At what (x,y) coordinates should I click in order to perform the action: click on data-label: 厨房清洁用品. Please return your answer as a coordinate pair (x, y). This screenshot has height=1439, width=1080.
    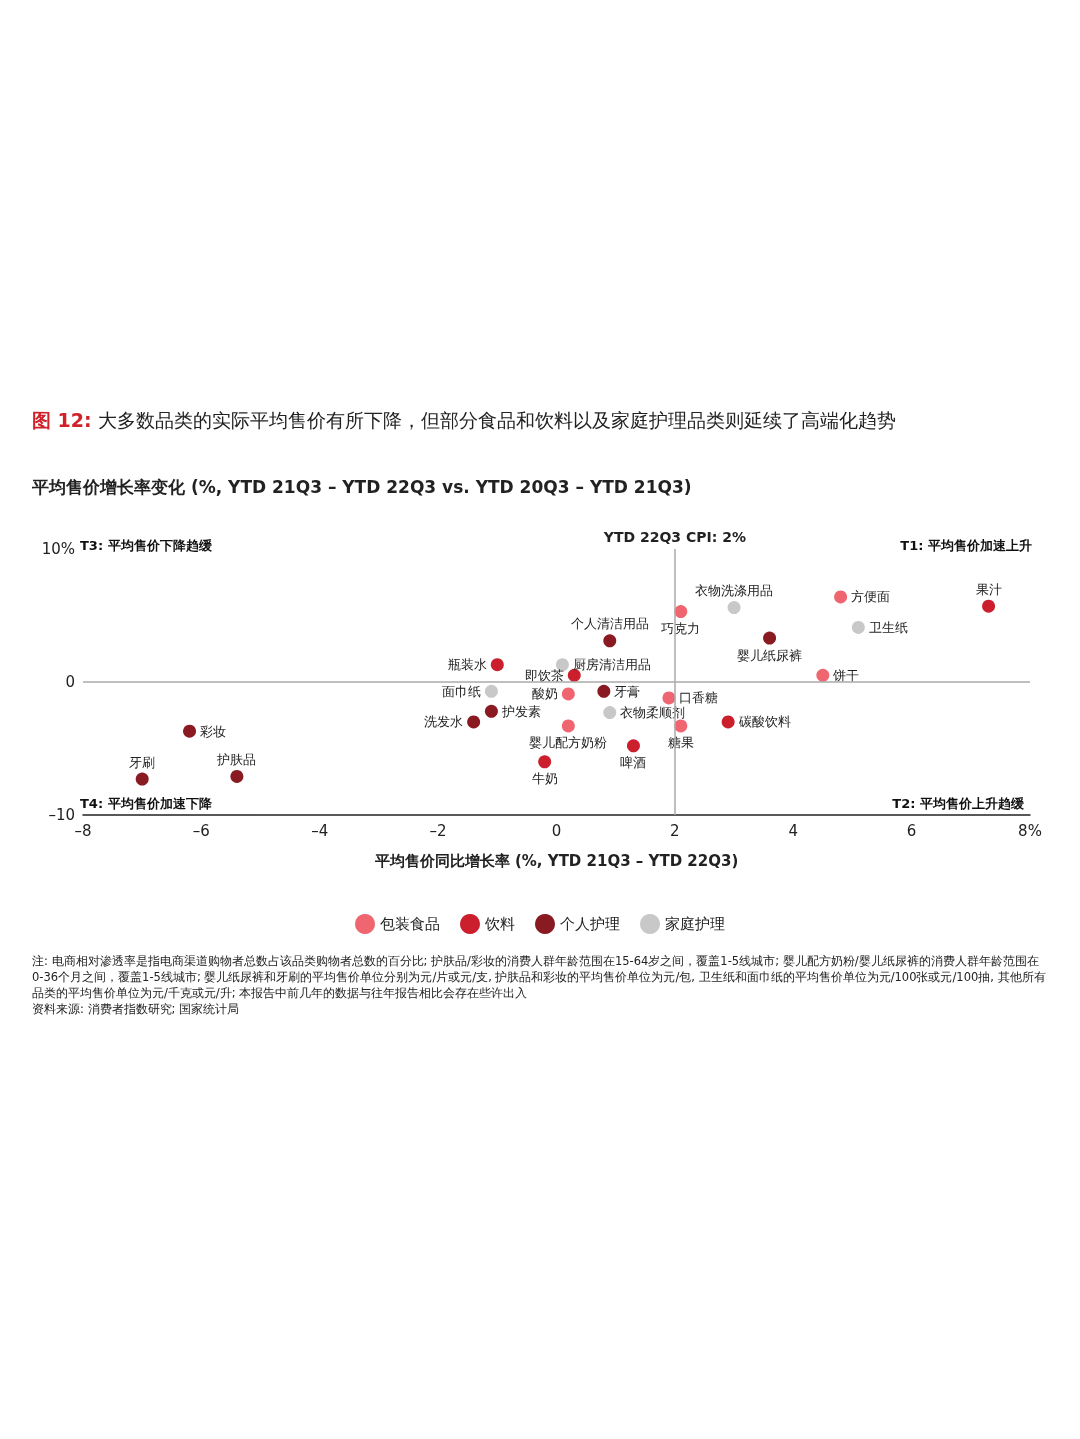
    Looking at the image, I should click on (611, 665).